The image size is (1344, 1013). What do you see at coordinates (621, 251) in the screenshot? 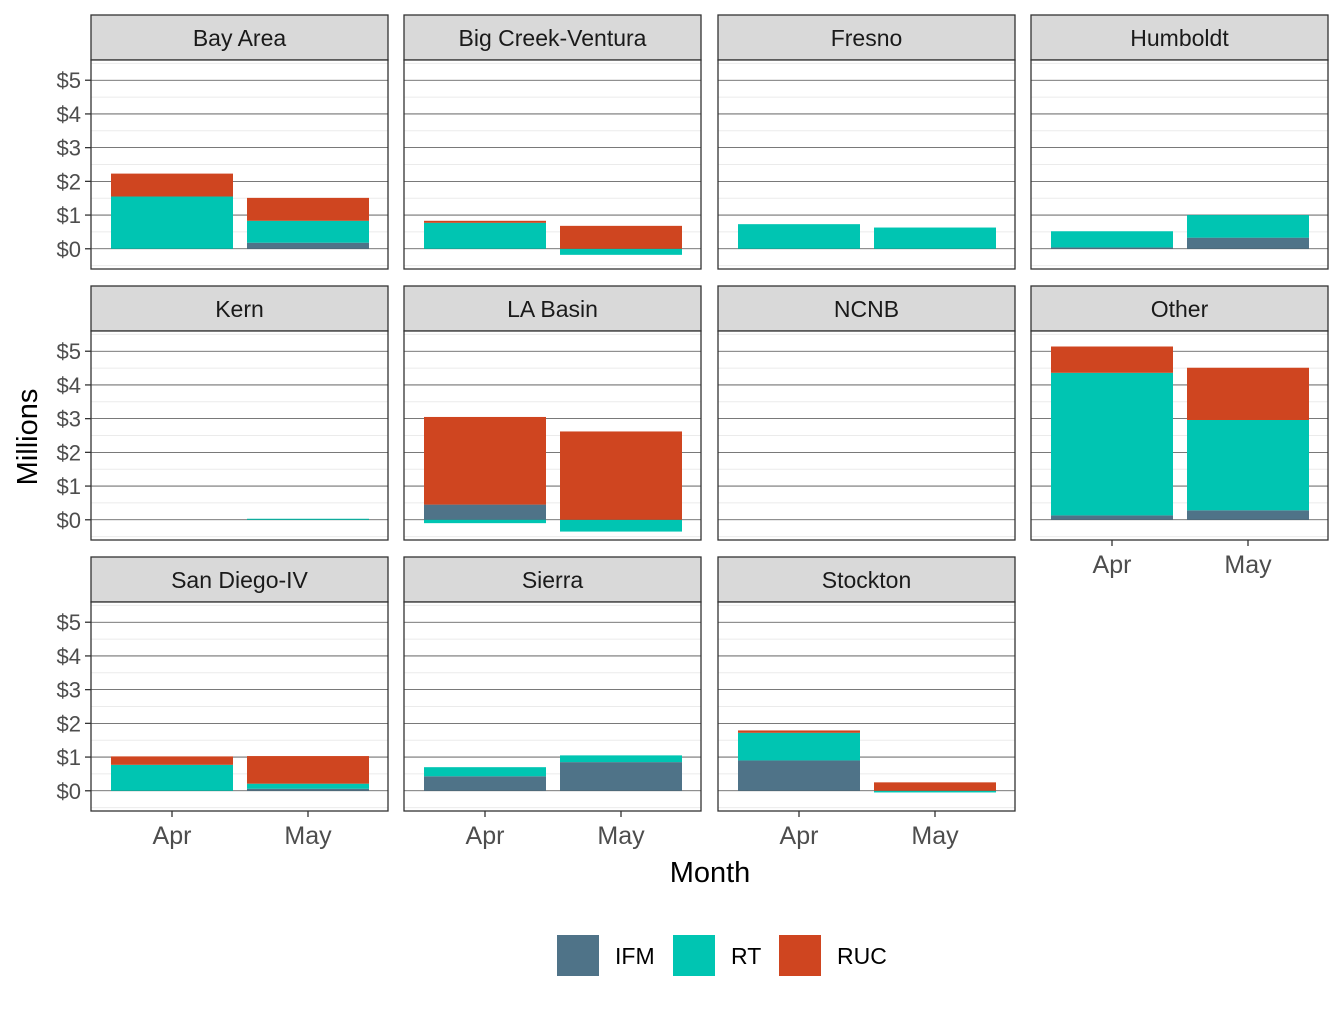
I see `bar-big-creek-ventura-may-rt` at bounding box center [621, 251].